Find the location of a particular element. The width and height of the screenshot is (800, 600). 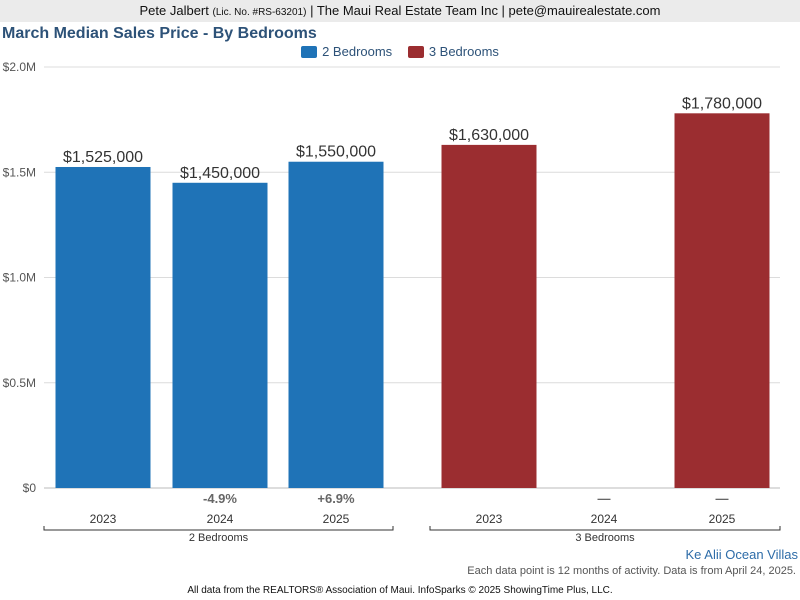

change-label: -4.9% is located at coordinates (220, 498).